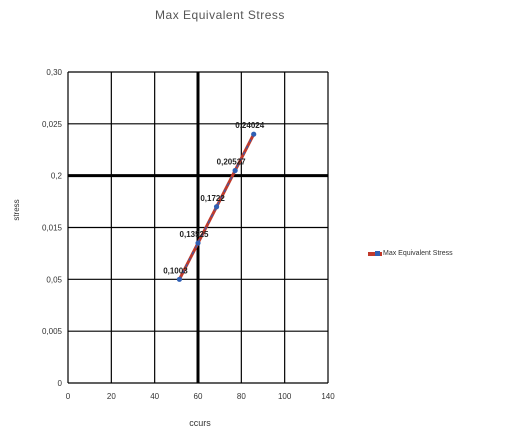 This screenshot has height=439, width=526. What do you see at coordinates (200, 423) in the screenshot?
I see `x-axis-title: ccurs` at bounding box center [200, 423].